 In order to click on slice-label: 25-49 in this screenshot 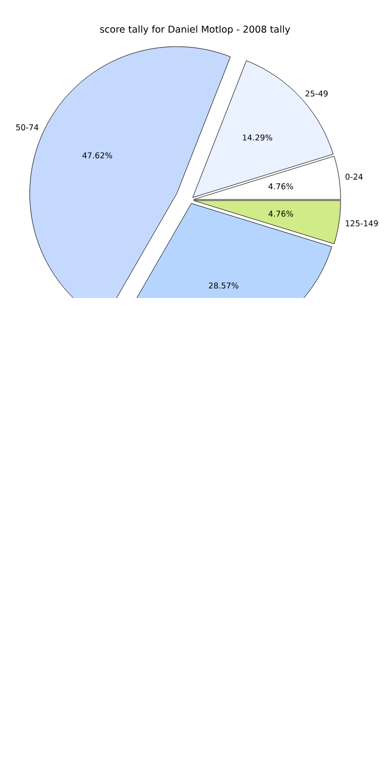, I will do `click(317, 93)`.